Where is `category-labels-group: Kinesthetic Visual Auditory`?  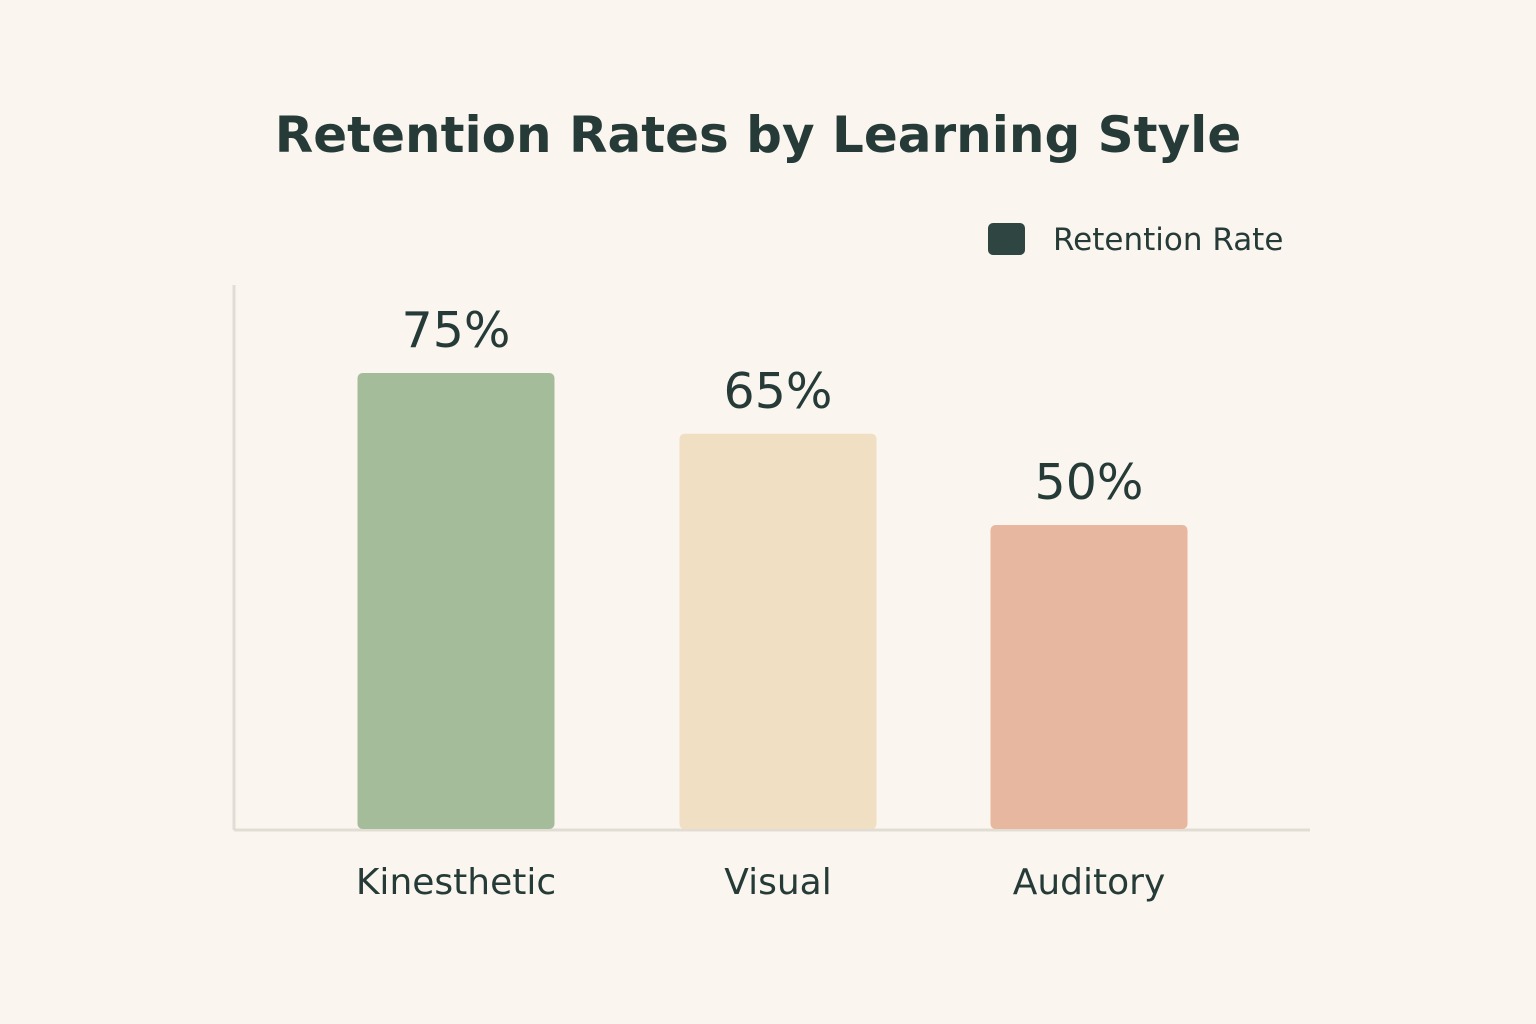
category-labels-group: Kinesthetic Visual Auditory is located at coordinates (760, 882).